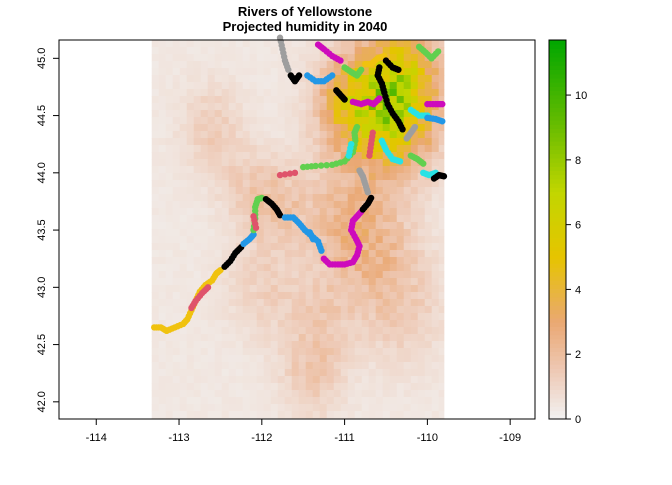  What do you see at coordinates (326, 165) in the screenshot?
I see `river-point` at bounding box center [326, 165].